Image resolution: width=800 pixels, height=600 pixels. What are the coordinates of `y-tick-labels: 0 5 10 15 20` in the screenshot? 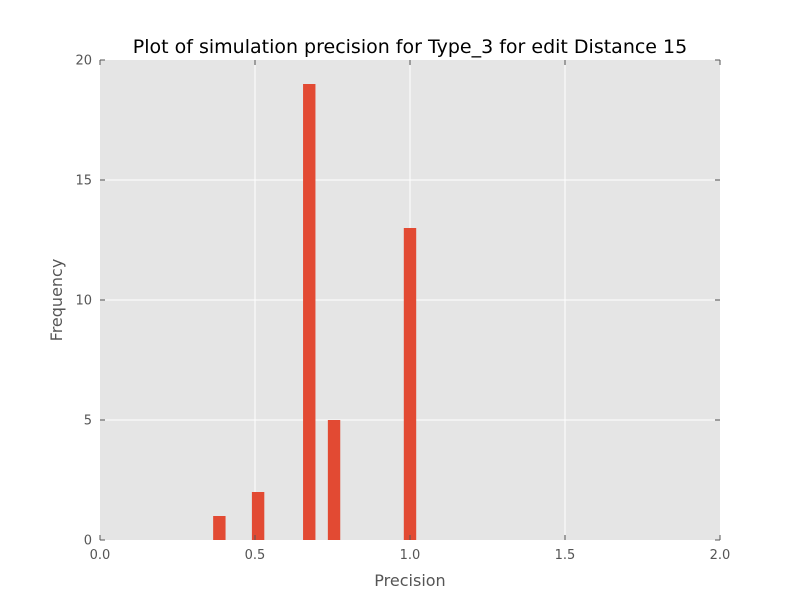 It's located at (83, 301).